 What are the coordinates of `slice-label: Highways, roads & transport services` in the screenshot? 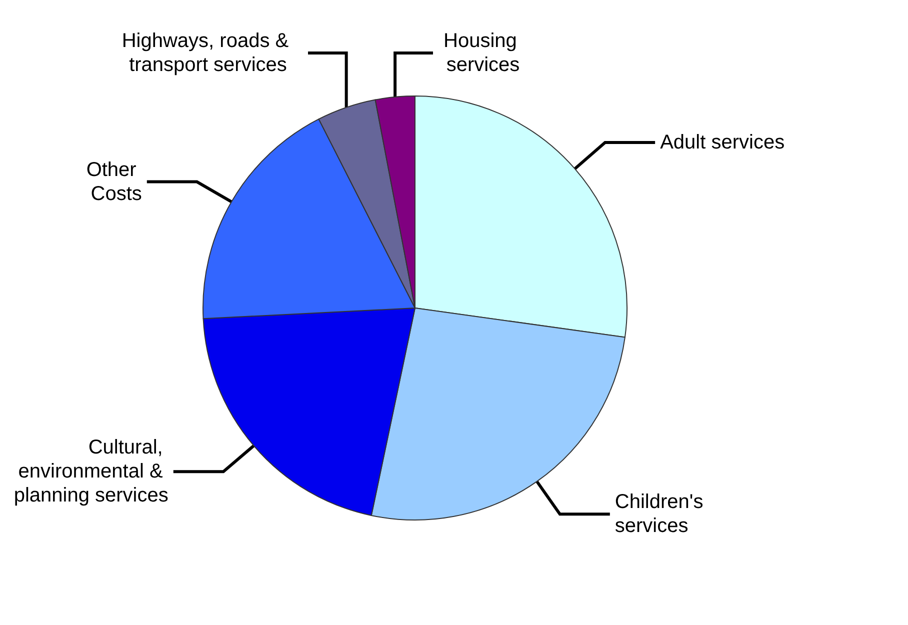 It's located at (208, 53).